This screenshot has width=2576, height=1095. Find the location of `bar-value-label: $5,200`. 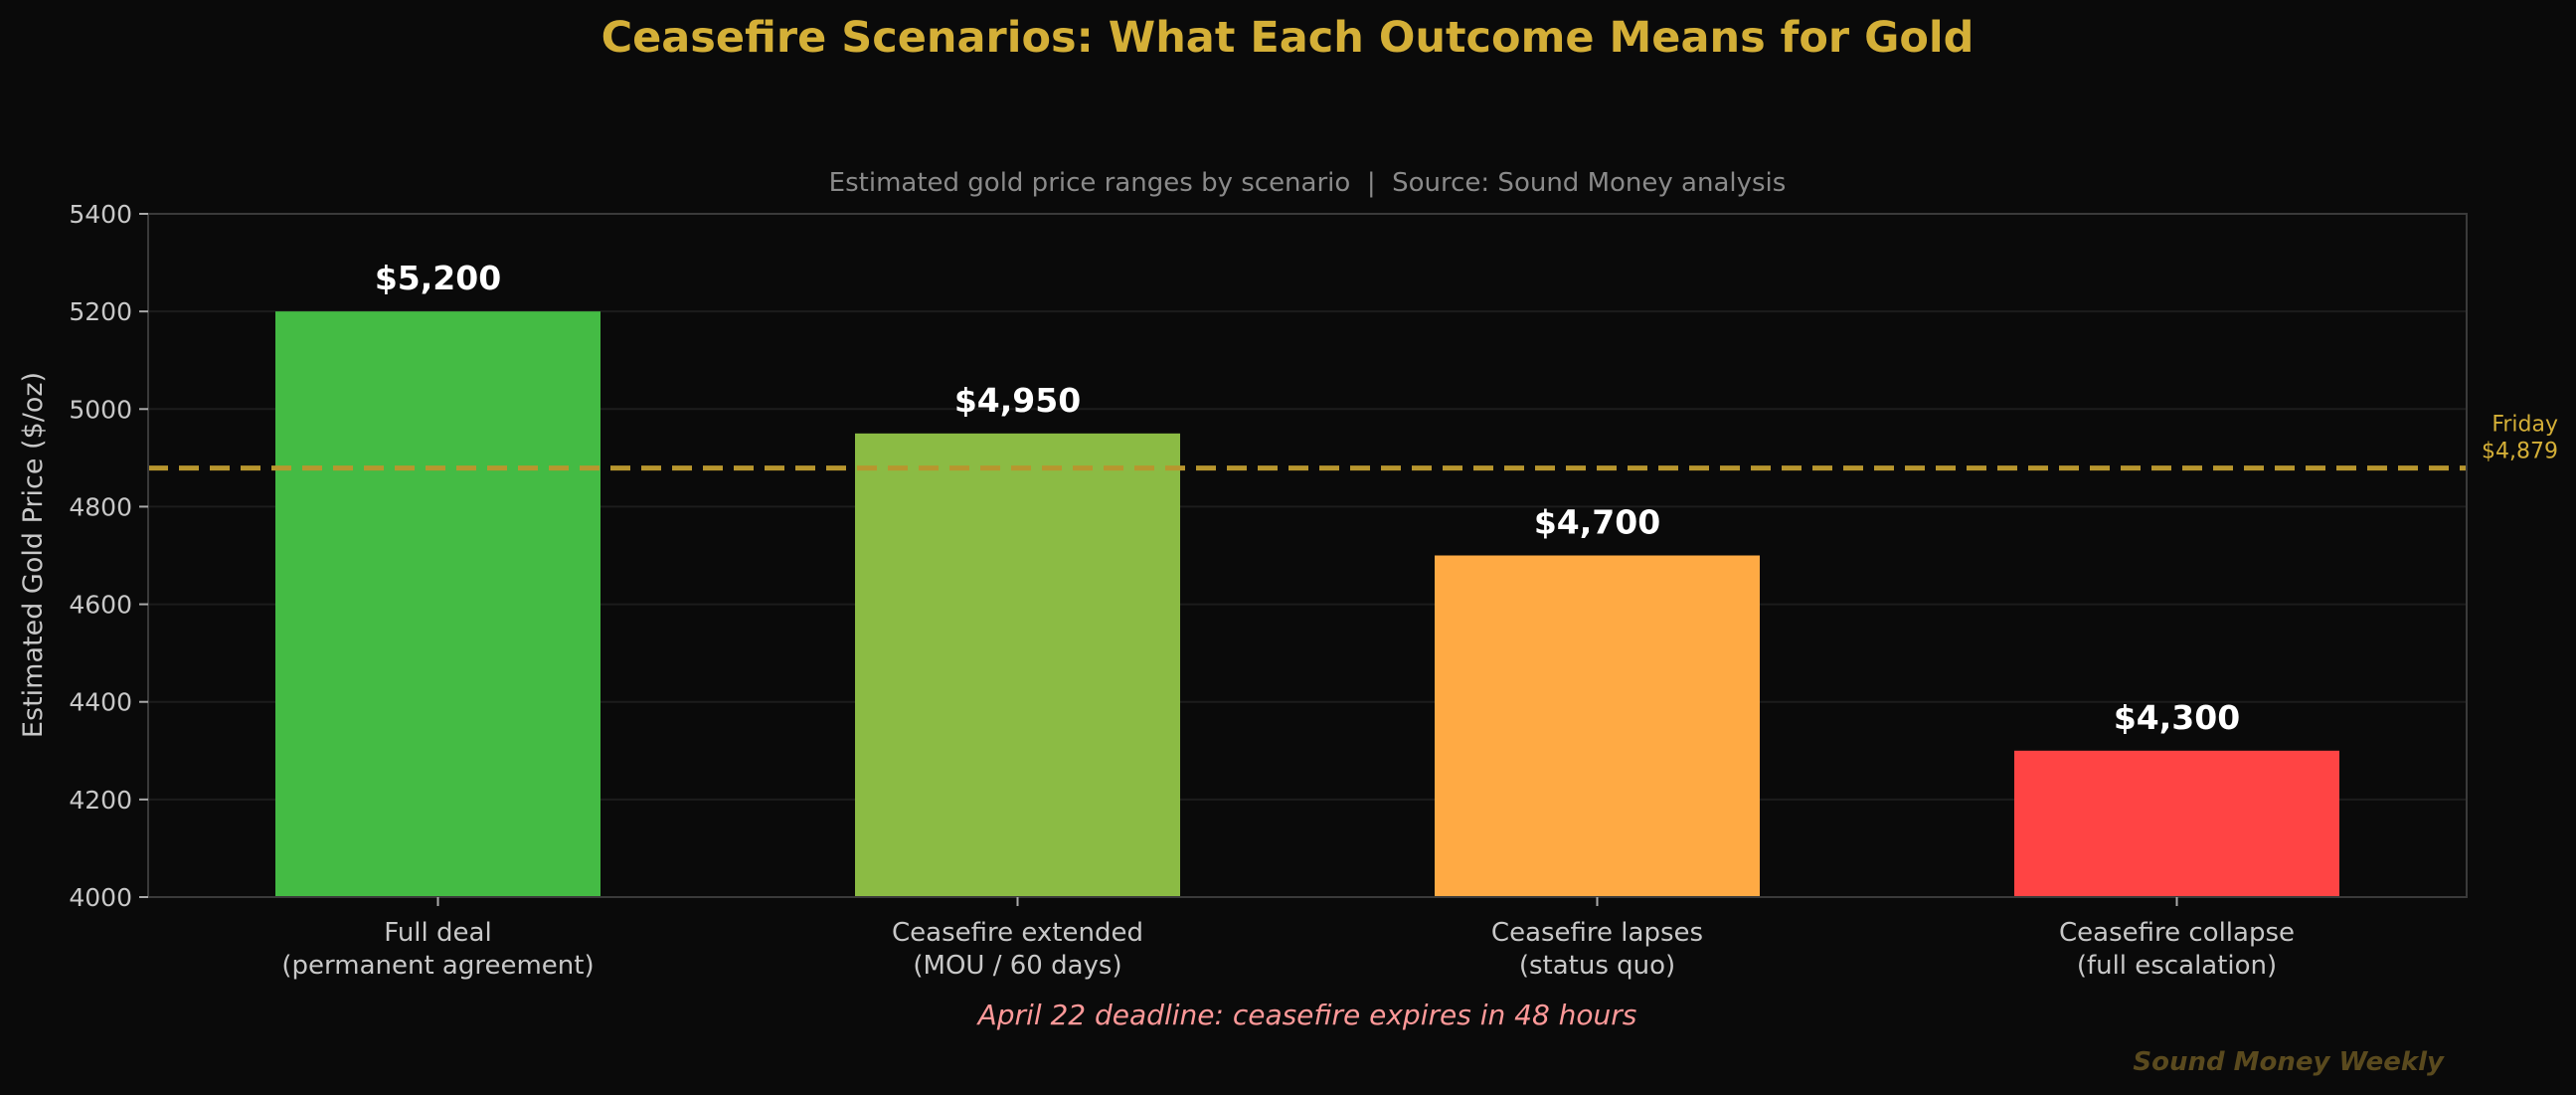

bar-value-label: $5,200 is located at coordinates (438, 278).